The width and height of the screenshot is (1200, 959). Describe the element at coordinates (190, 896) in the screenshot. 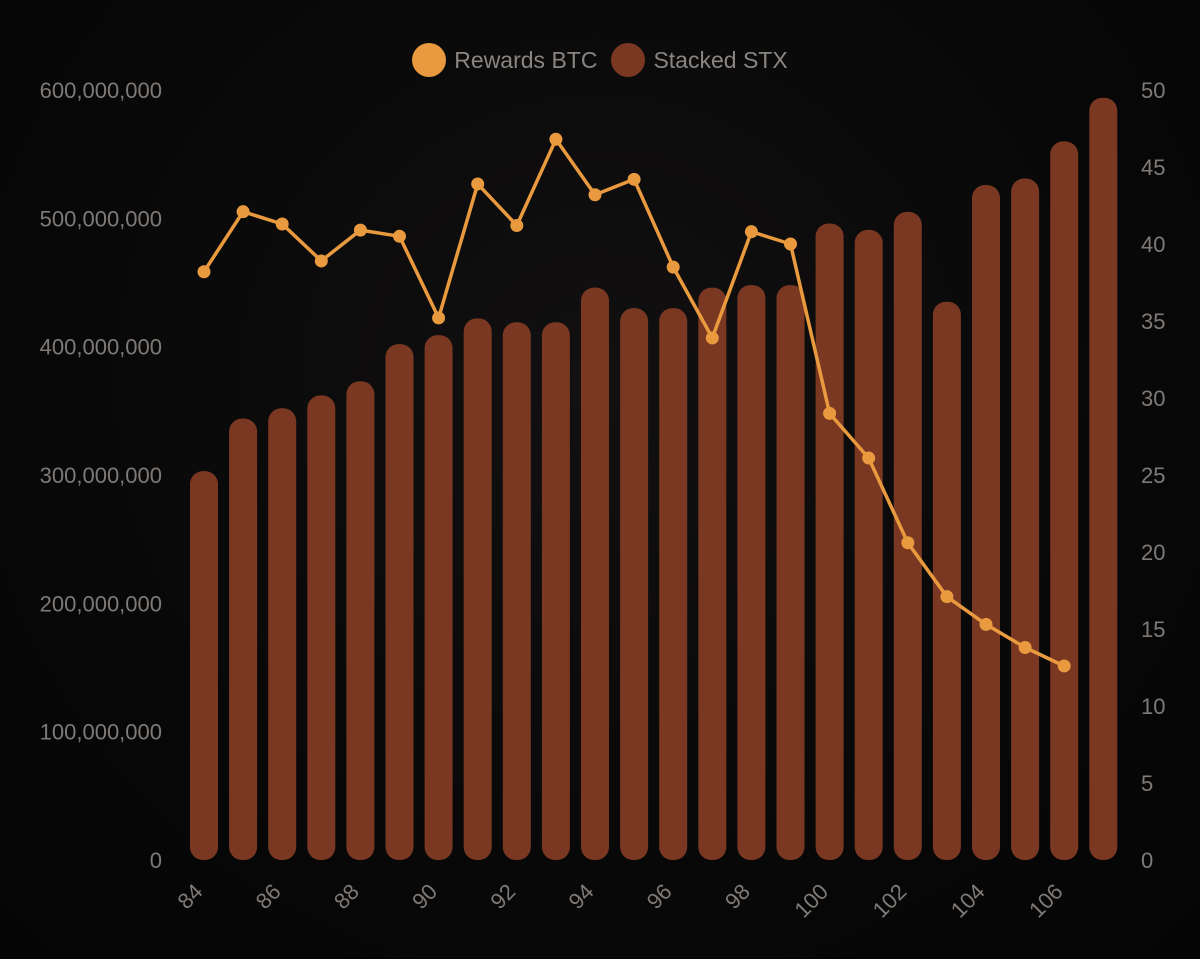

I see `x-tick-label: 84` at that location.